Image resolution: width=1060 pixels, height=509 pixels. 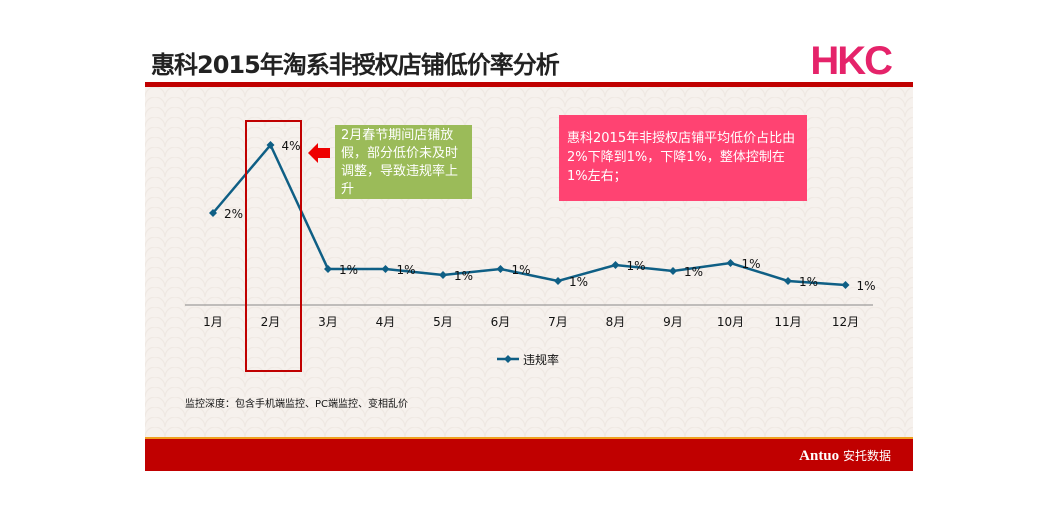 What do you see at coordinates (213, 322) in the screenshot?
I see `x-tick-label: 1月` at bounding box center [213, 322].